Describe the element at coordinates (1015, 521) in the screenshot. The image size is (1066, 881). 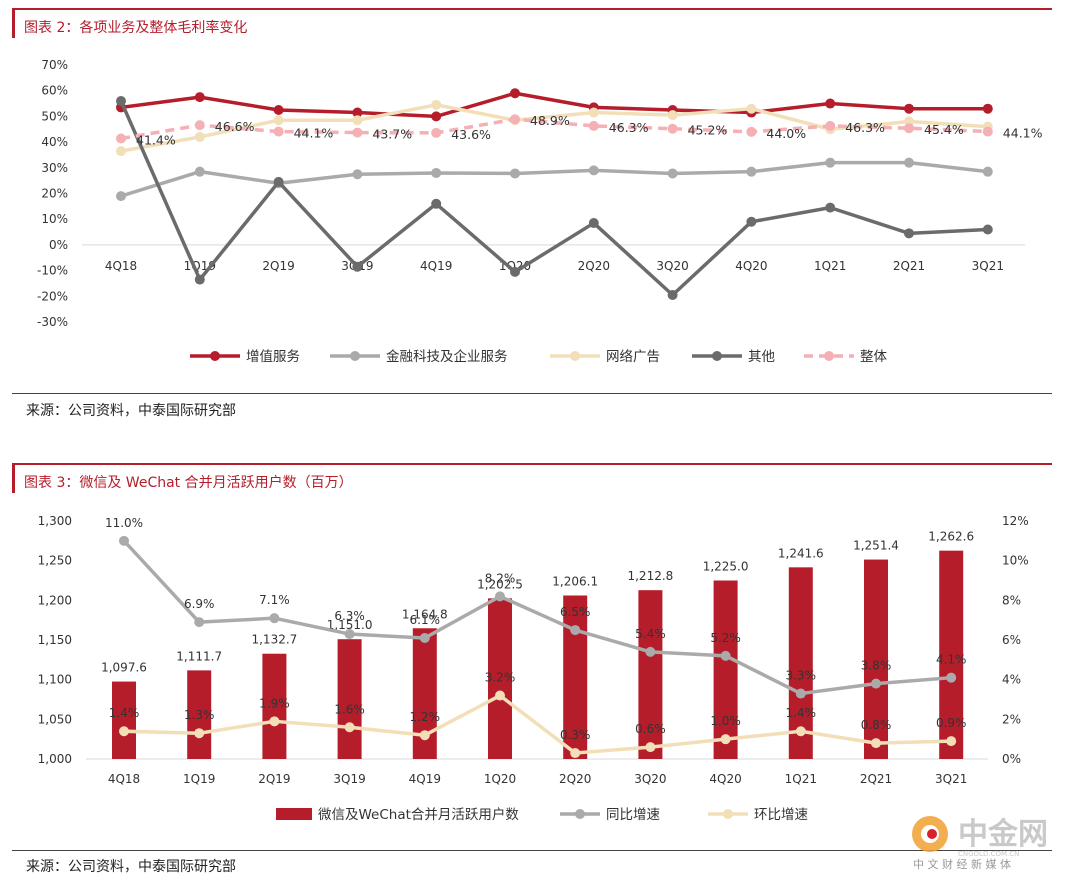
I see `y2-tick-label: 12%` at that location.